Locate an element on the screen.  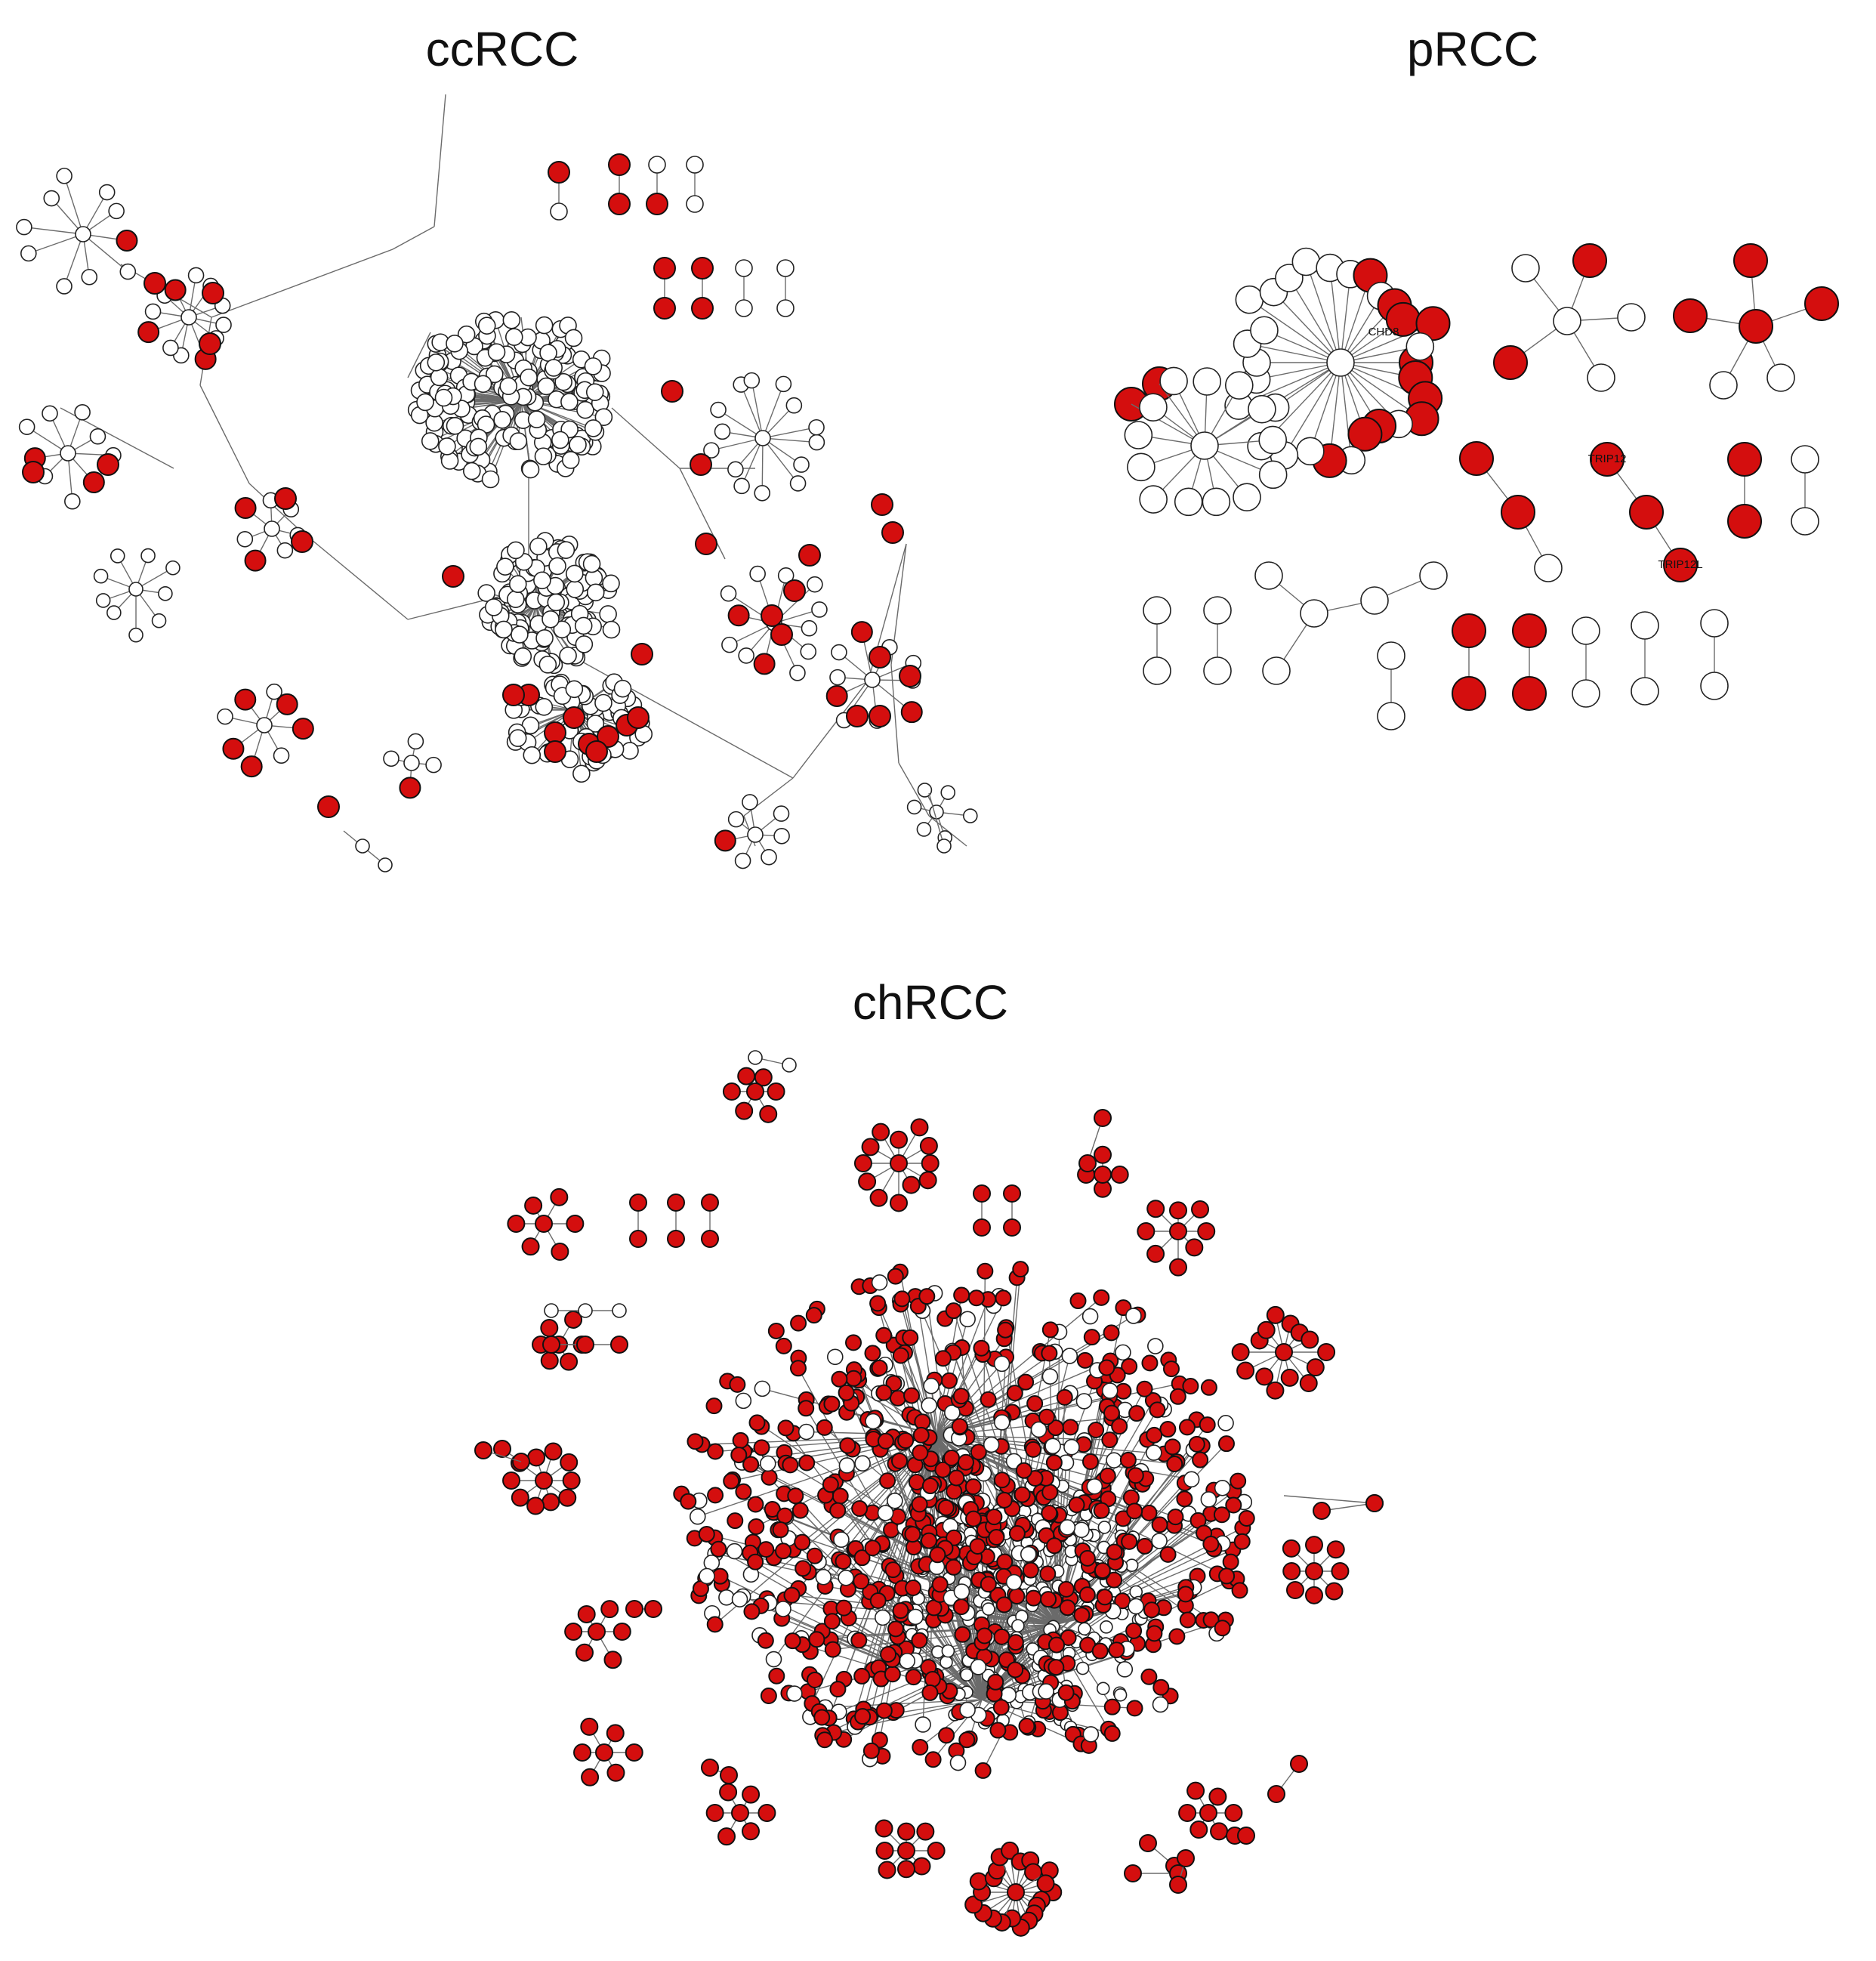
node-label: TRIP12L is located at coordinates (1680, 564).